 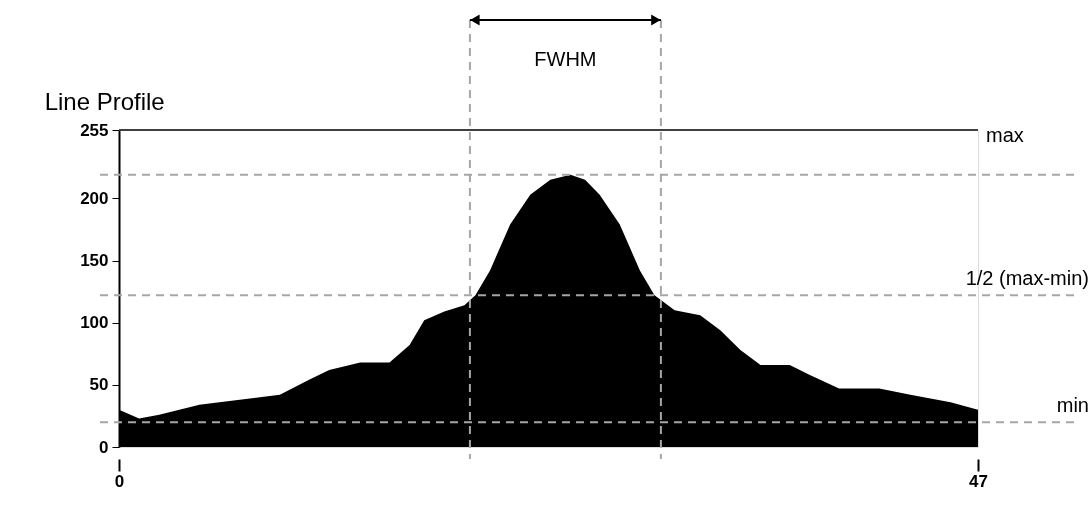 What do you see at coordinates (94, 130) in the screenshot?
I see `y-tick-label: 255` at bounding box center [94, 130].